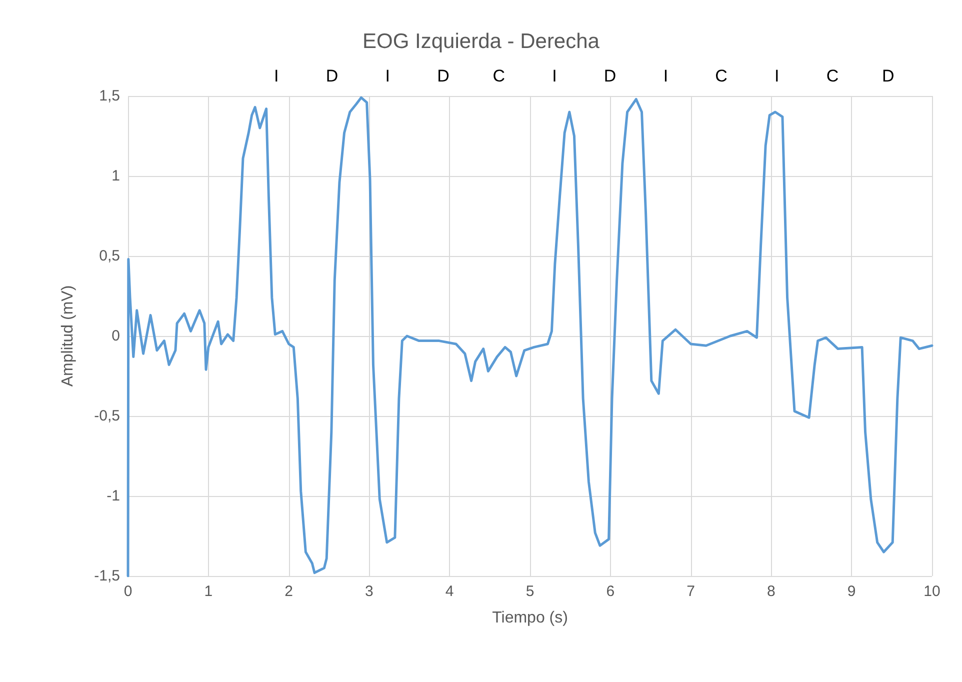 The width and height of the screenshot is (962, 682). Describe the element at coordinates (113, 496) in the screenshot. I see `y-tick-label: -1` at that location.